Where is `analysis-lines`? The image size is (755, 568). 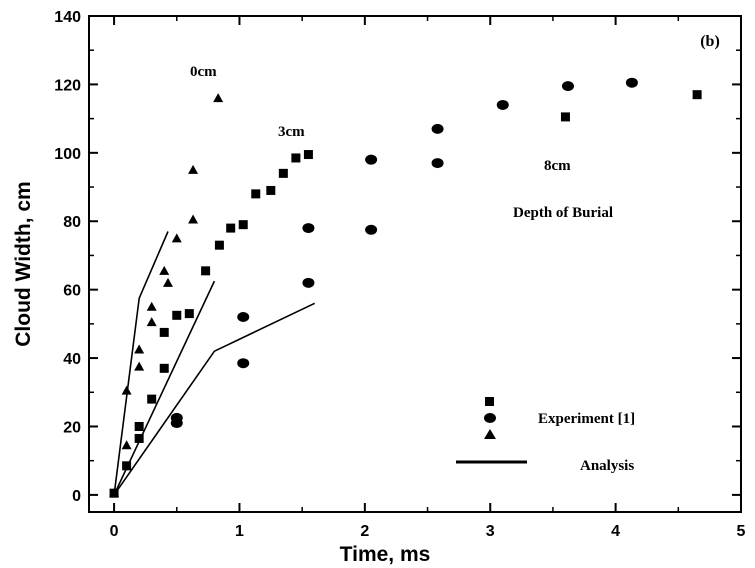 analysis-lines is located at coordinates (214, 363).